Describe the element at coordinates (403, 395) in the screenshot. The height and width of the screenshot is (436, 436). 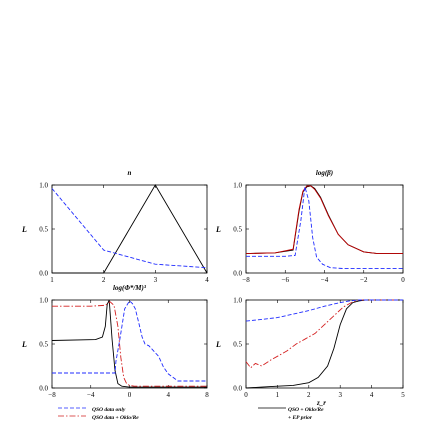
I see `x-tick-label: 5` at that location.